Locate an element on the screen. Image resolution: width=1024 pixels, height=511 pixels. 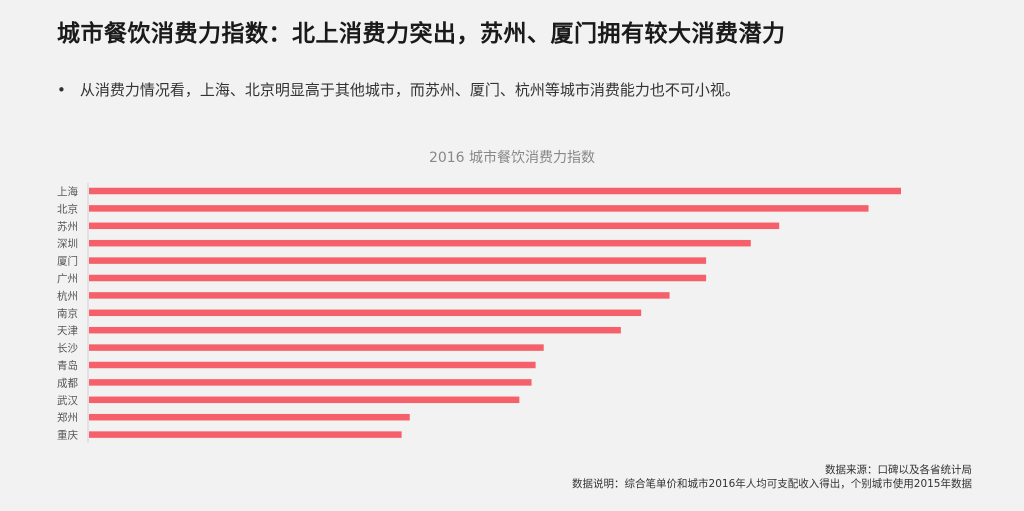
data-source-note: 数据来源：口碑以及各省统计局 is located at coordinates (898, 470).